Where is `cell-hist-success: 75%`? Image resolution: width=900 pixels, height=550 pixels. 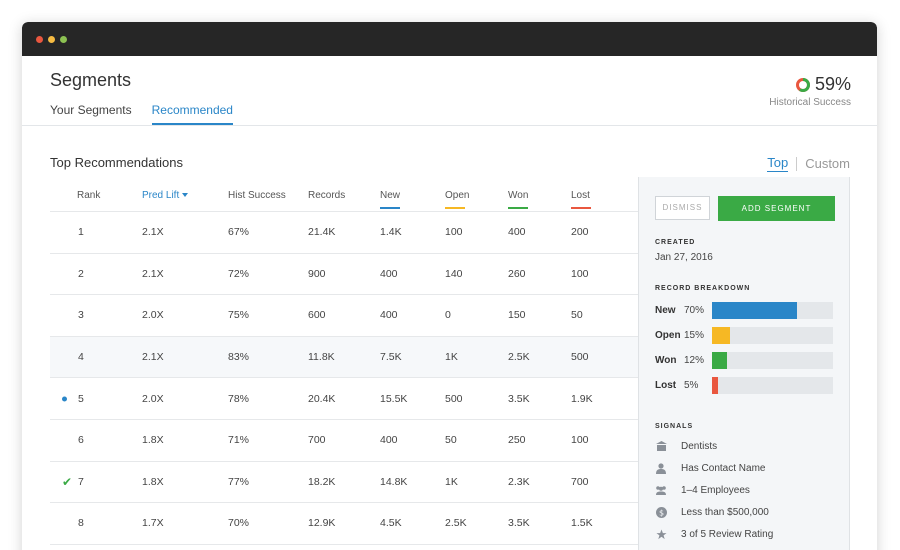 cell-hist-success: 75% is located at coordinates (239, 315).